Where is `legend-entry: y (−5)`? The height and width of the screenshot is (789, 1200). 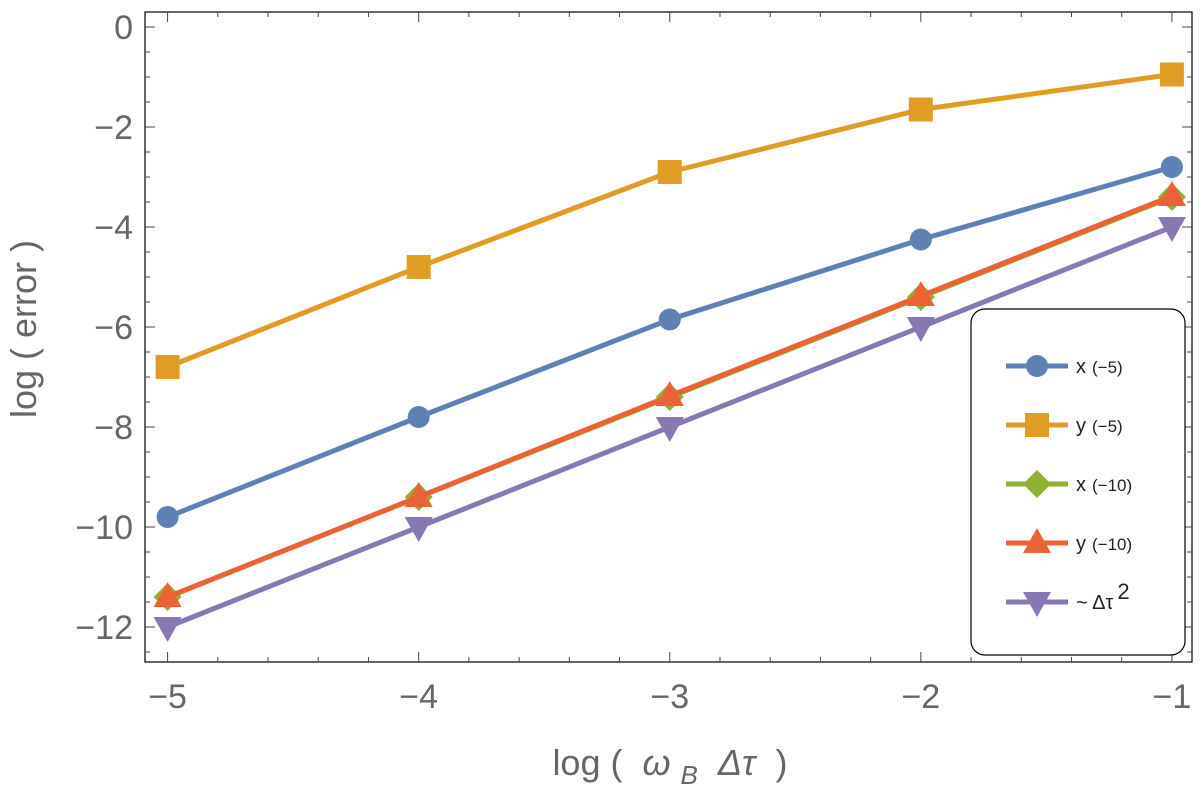 legend-entry: y (−5) is located at coordinates (1064, 425).